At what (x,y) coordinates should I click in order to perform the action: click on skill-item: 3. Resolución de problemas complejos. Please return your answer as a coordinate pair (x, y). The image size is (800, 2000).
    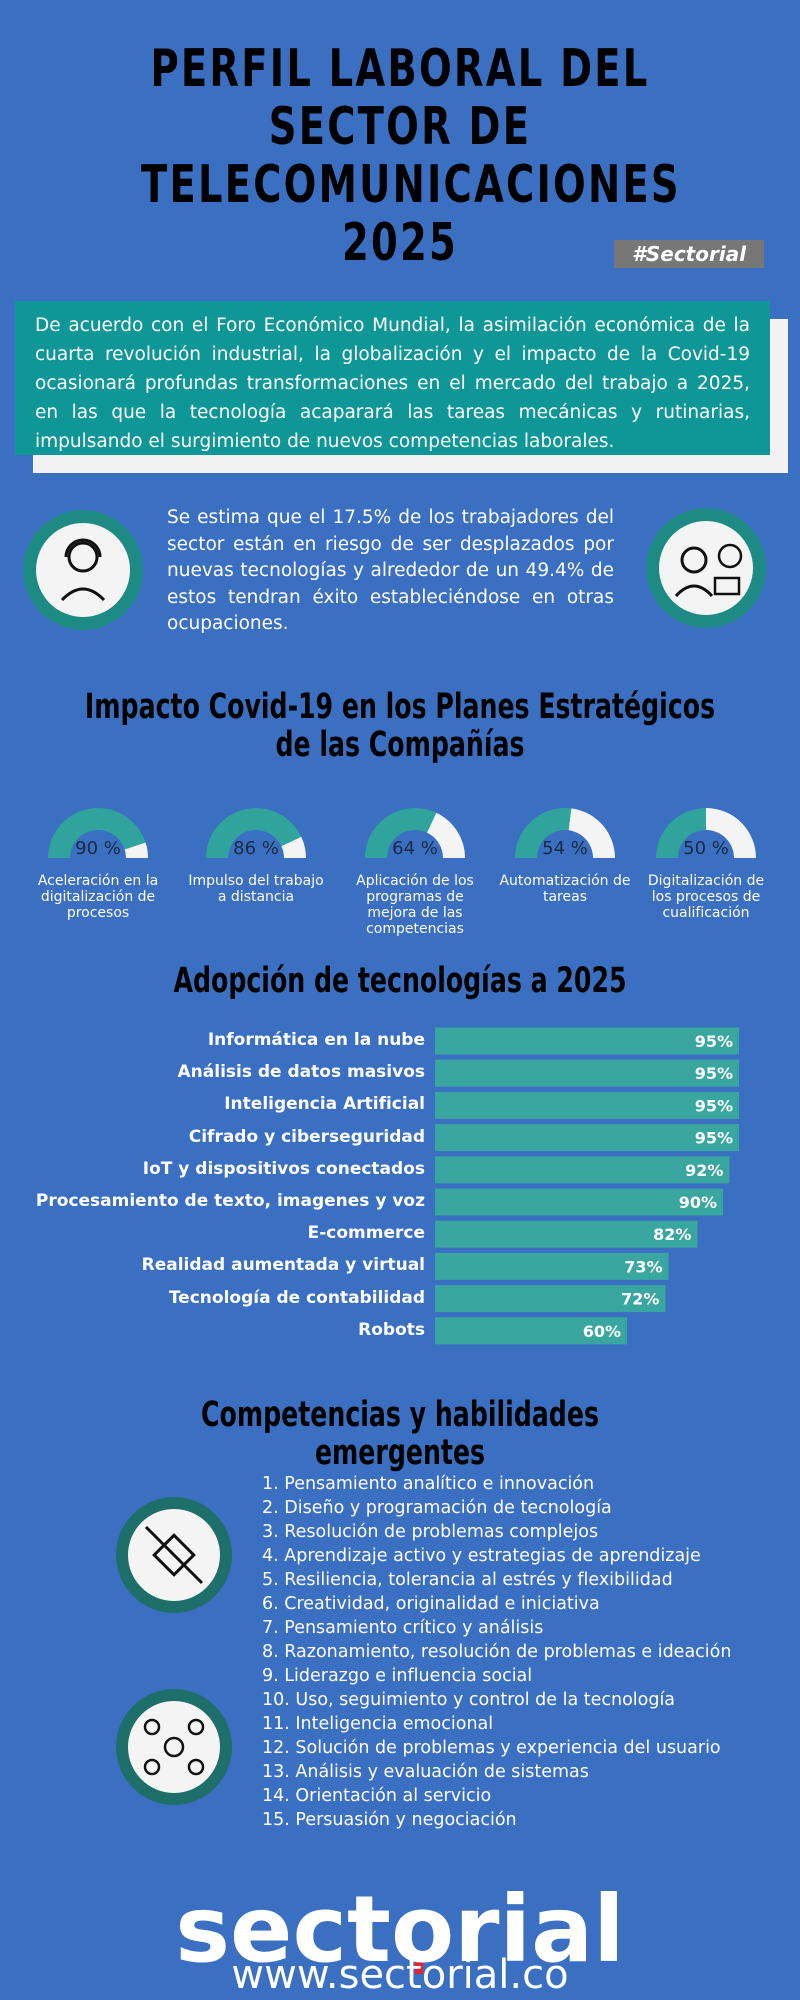
    Looking at the image, I should click on (430, 1532).